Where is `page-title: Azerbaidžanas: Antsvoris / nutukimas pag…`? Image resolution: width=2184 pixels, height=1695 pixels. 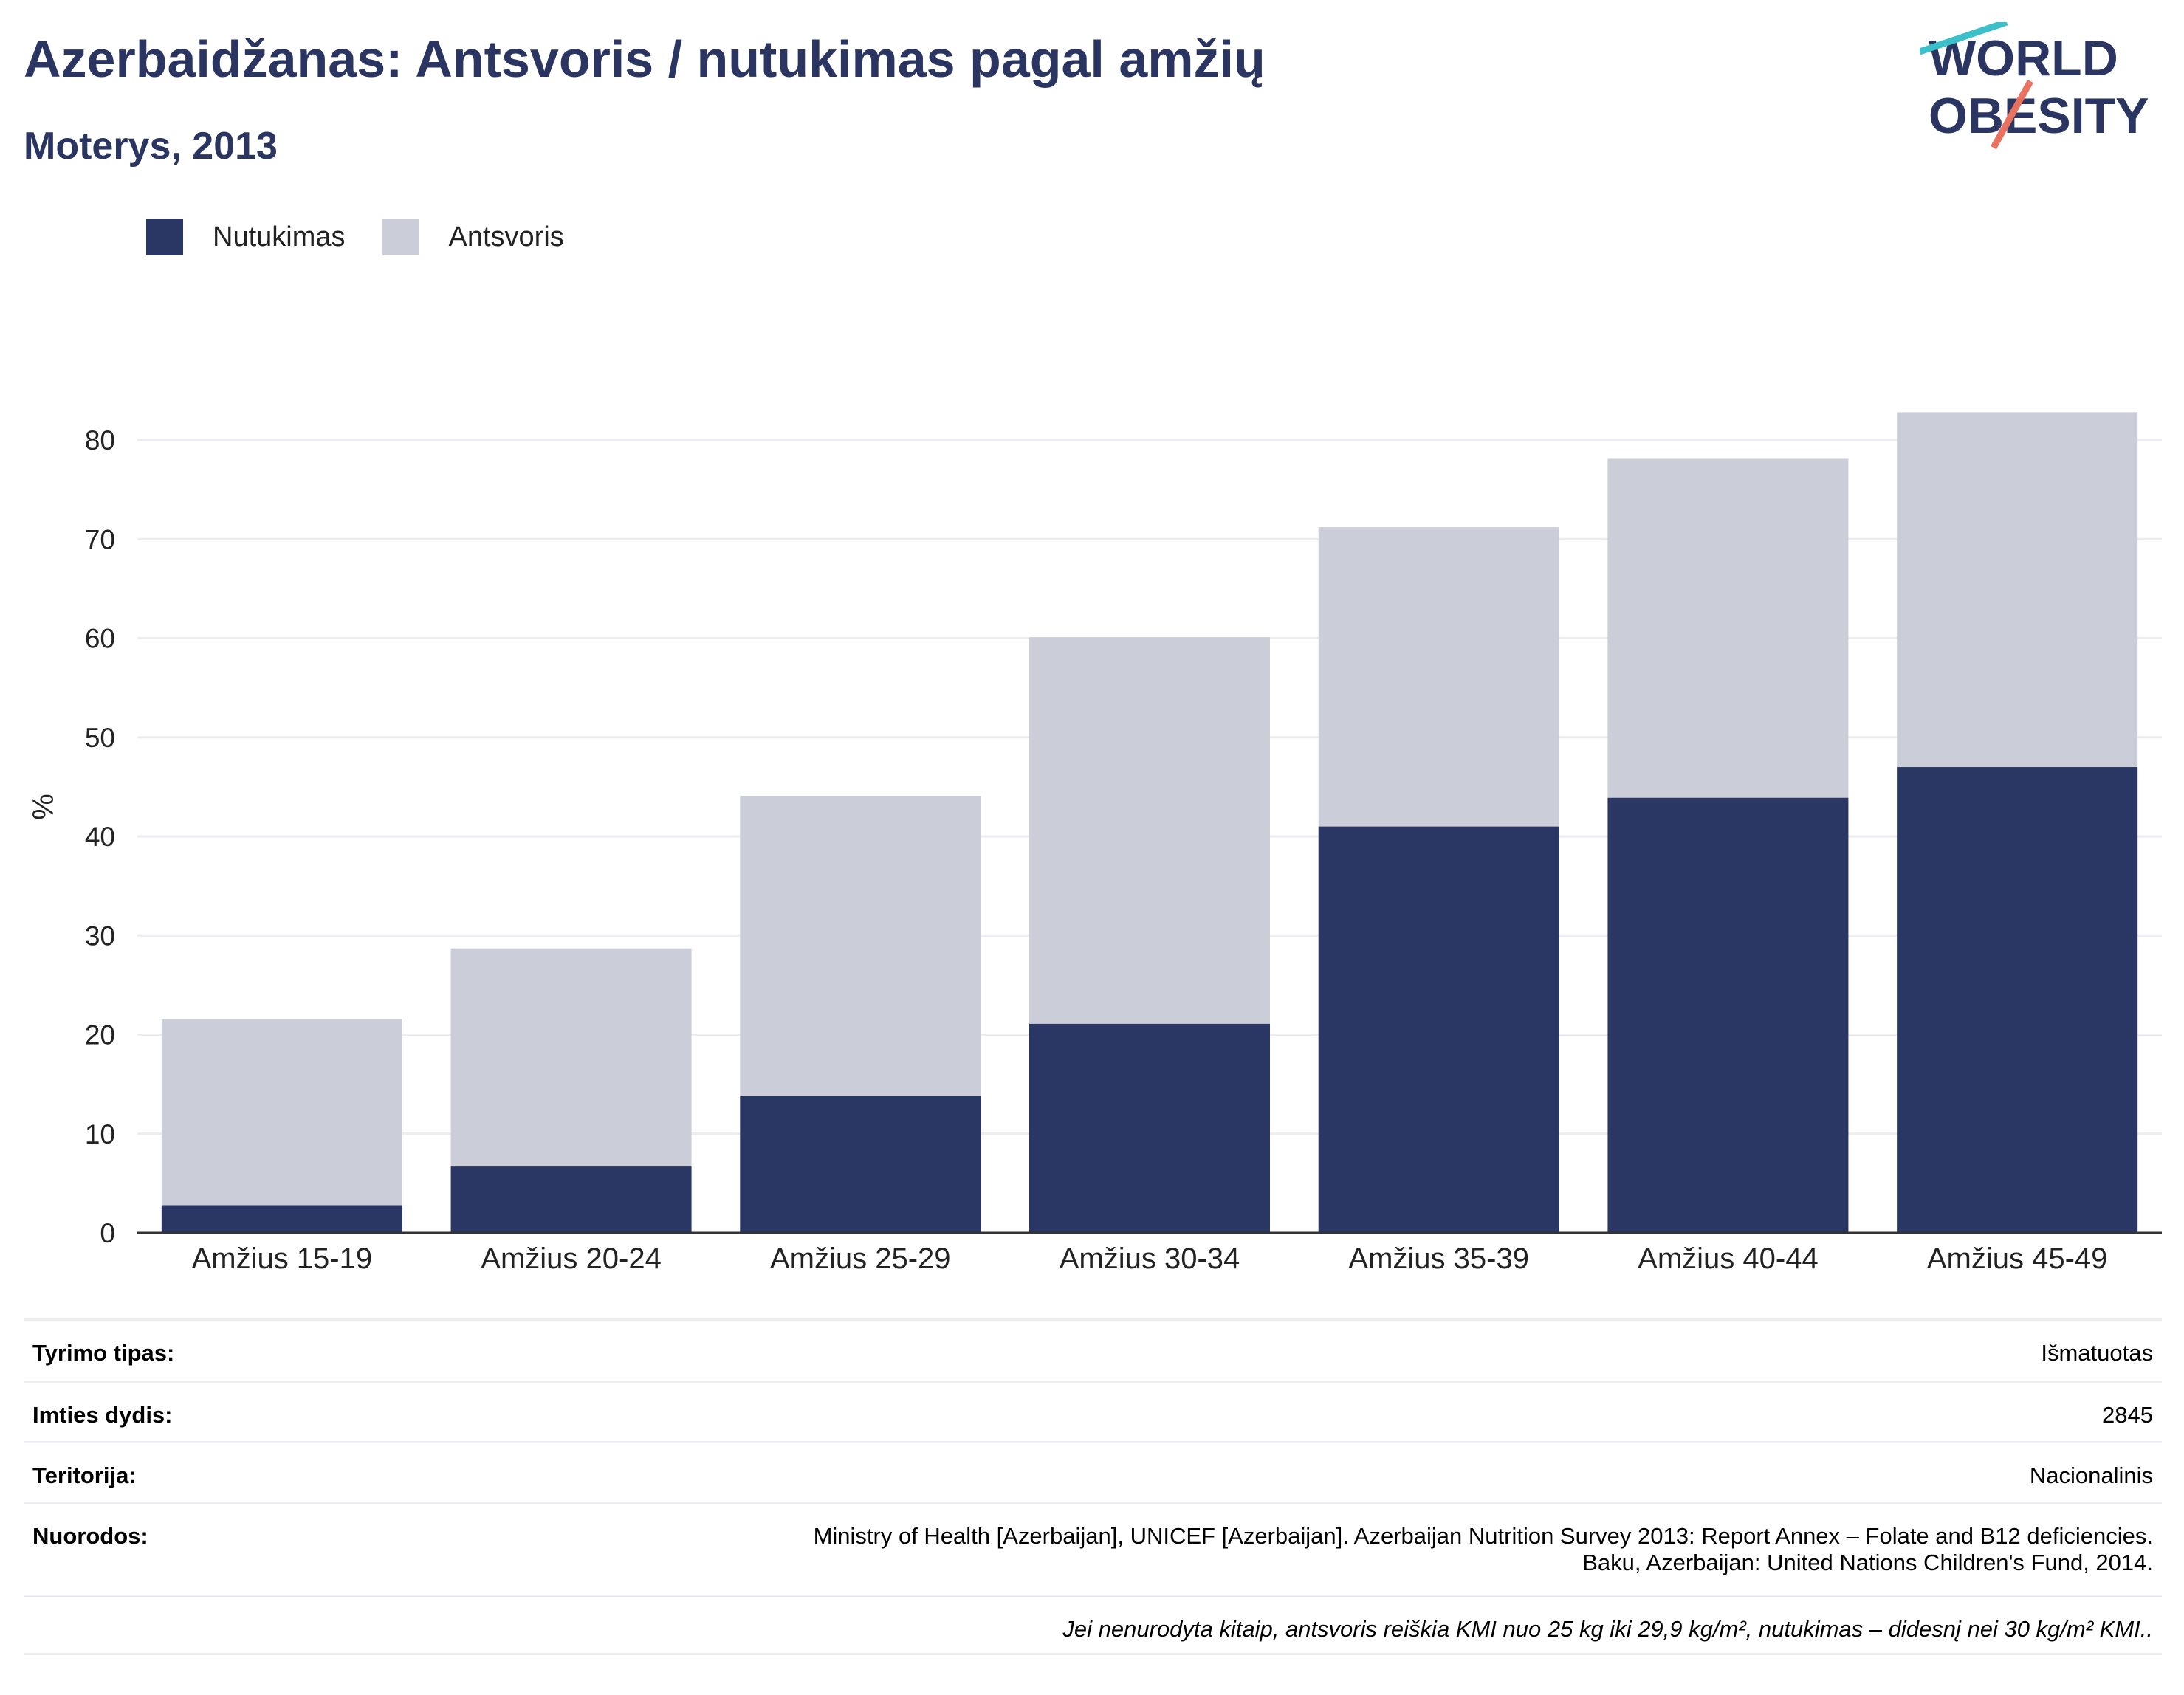 page-title: Azerbaidžanas: Antsvoris / nutukimas pag… is located at coordinates (645, 59).